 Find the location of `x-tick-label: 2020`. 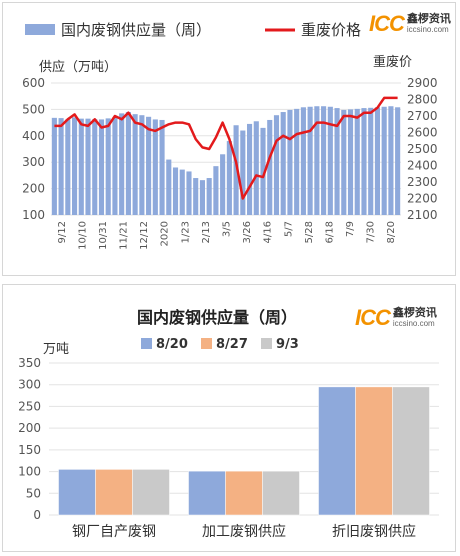

x-tick-label: 2020 is located at coordinates (165, 233).